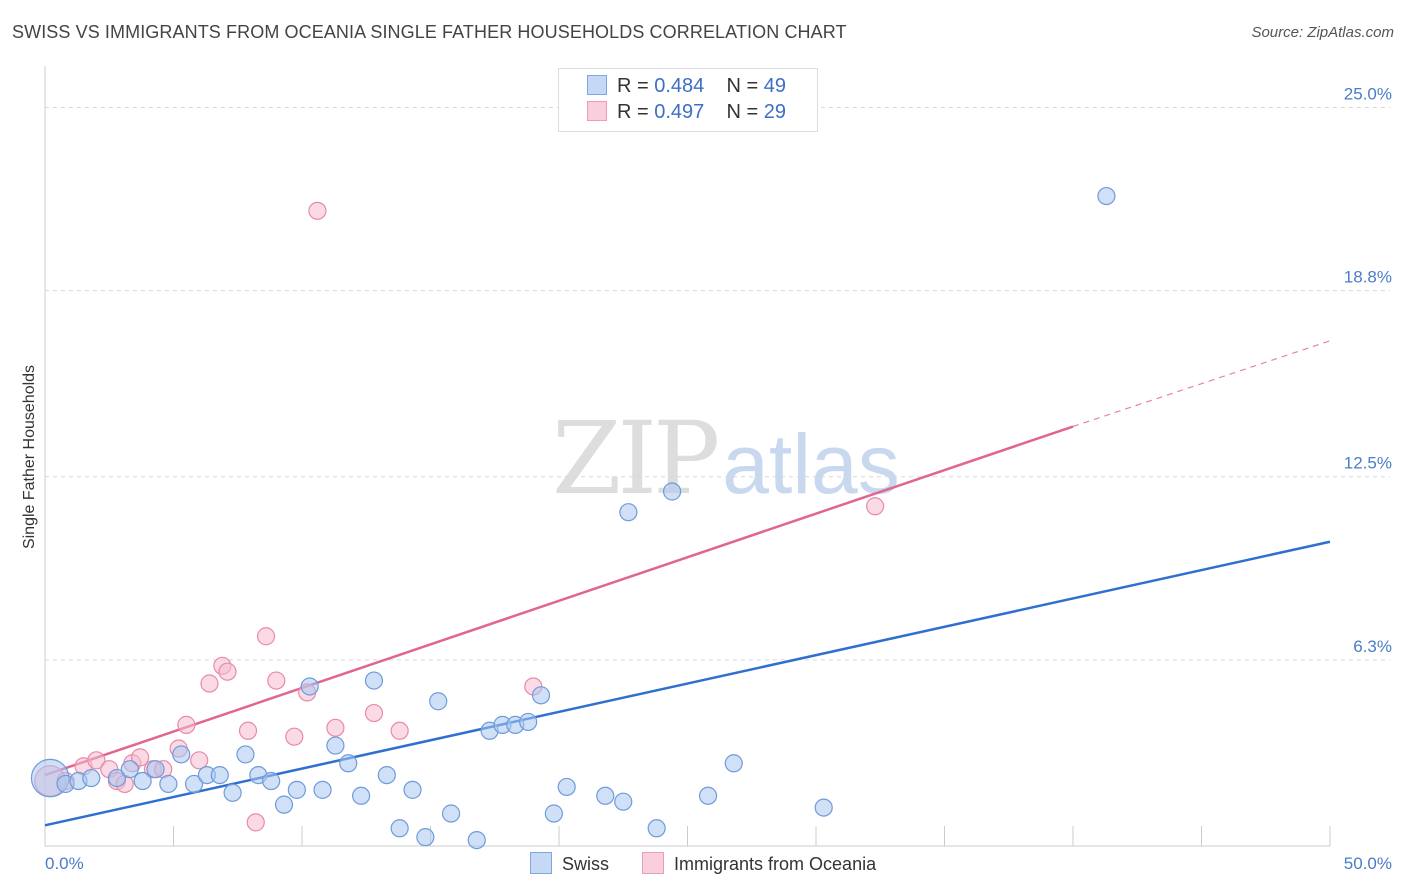  What do you see at coordinates (745, 86) in the screenshot?
I see `legend-n-label-swiss: N =` at bounding box center [745, 86].